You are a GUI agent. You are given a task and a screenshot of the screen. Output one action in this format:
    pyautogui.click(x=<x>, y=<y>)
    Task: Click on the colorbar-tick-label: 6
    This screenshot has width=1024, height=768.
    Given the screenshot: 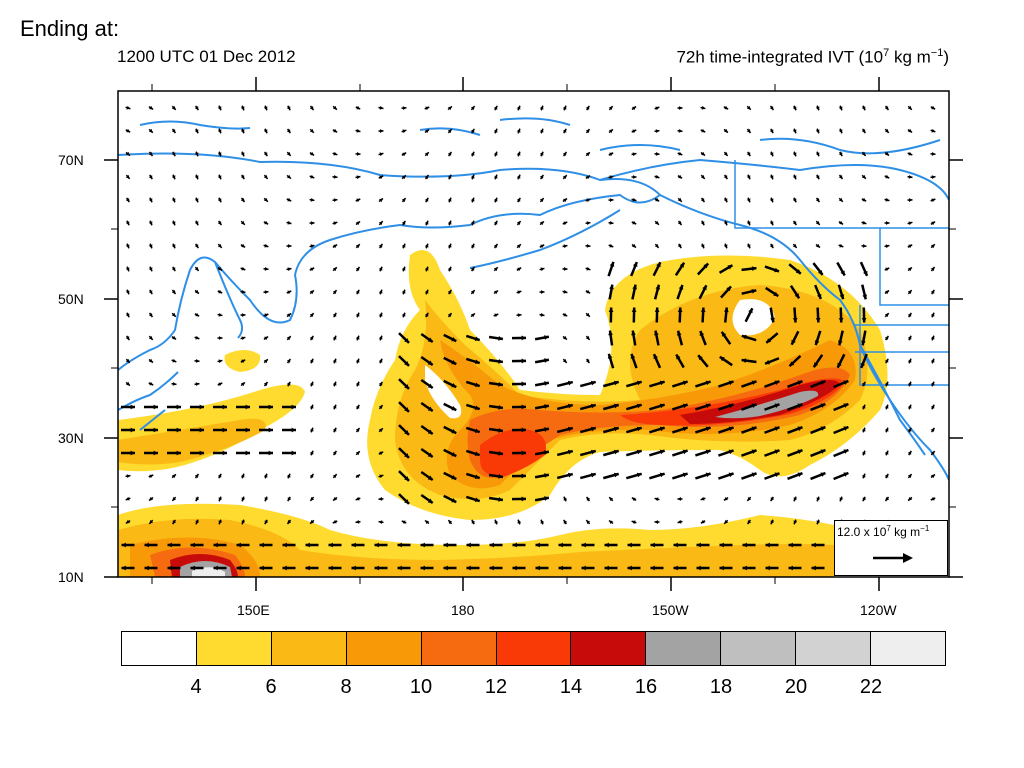 What is the action you would take?
    pyautogui.click(x=271, y=687)
    